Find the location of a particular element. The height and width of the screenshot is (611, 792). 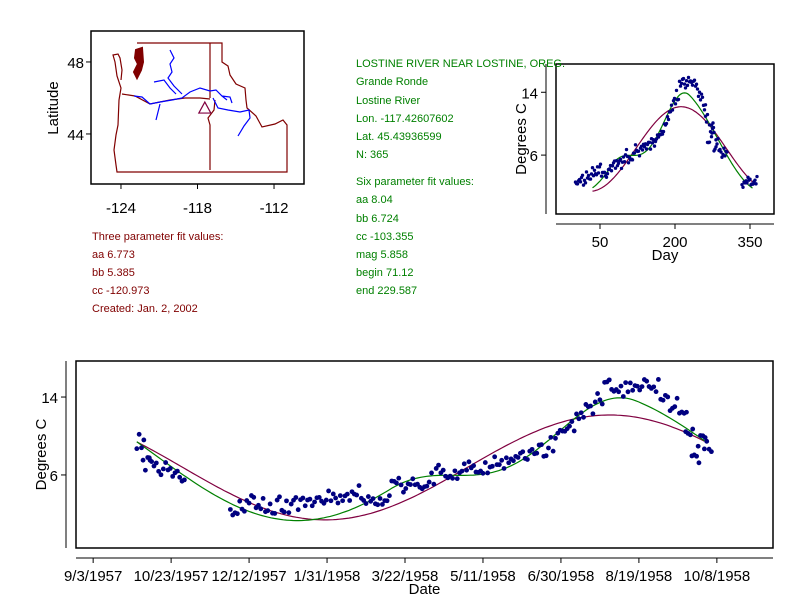

x-tick-label: -112 is located at coordinates (274, 208).